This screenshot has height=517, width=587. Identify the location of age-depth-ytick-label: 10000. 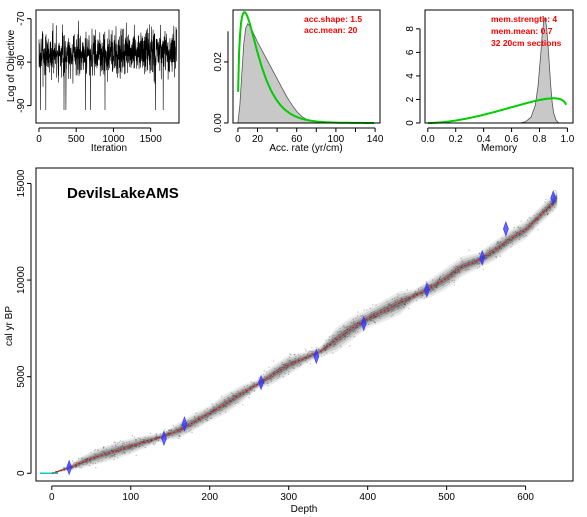
(21, 280).